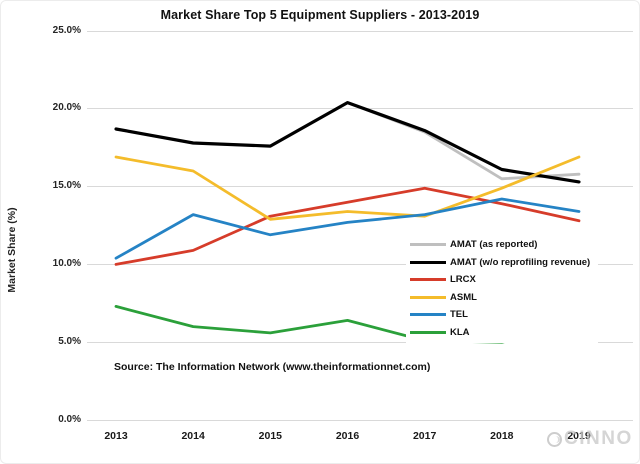 This screenshot has height=464, width=640. What do you see at coordinates (69, 341) in the screenshot?
I see `y-tick-label: 5.0%` at bounding box center [69, 341].